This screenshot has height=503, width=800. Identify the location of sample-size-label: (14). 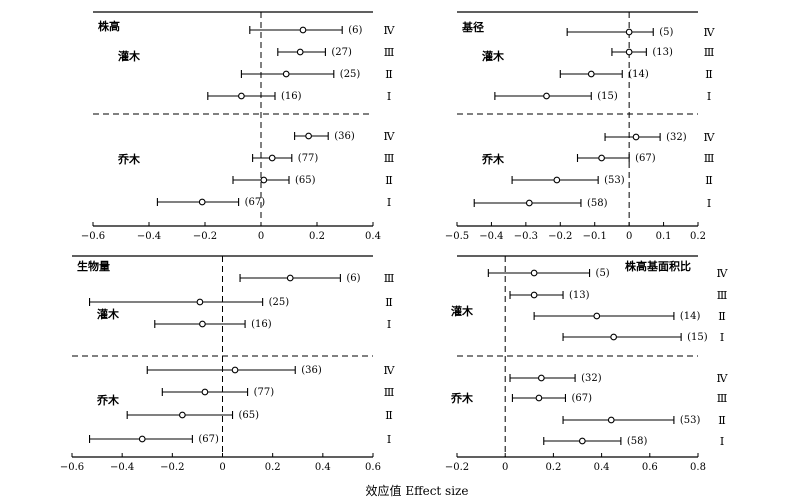
(638, 74).